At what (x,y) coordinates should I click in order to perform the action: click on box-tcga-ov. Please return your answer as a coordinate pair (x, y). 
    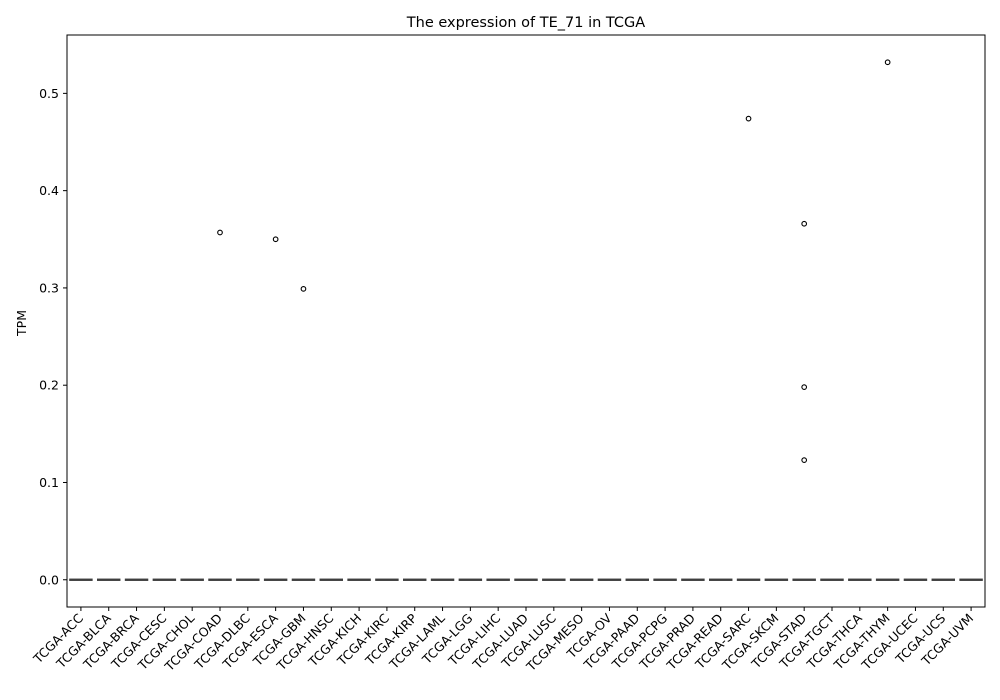
    Looking at the image, I should click on (609, 579).